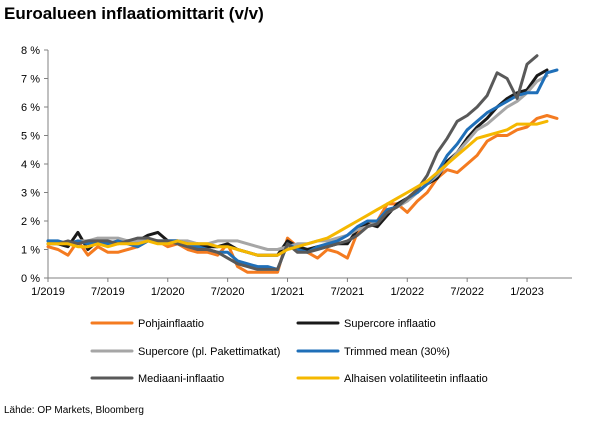 This screenshot has height=424, width=601. I want to click on x-tick-label: 1/2022, so click(407, 292).